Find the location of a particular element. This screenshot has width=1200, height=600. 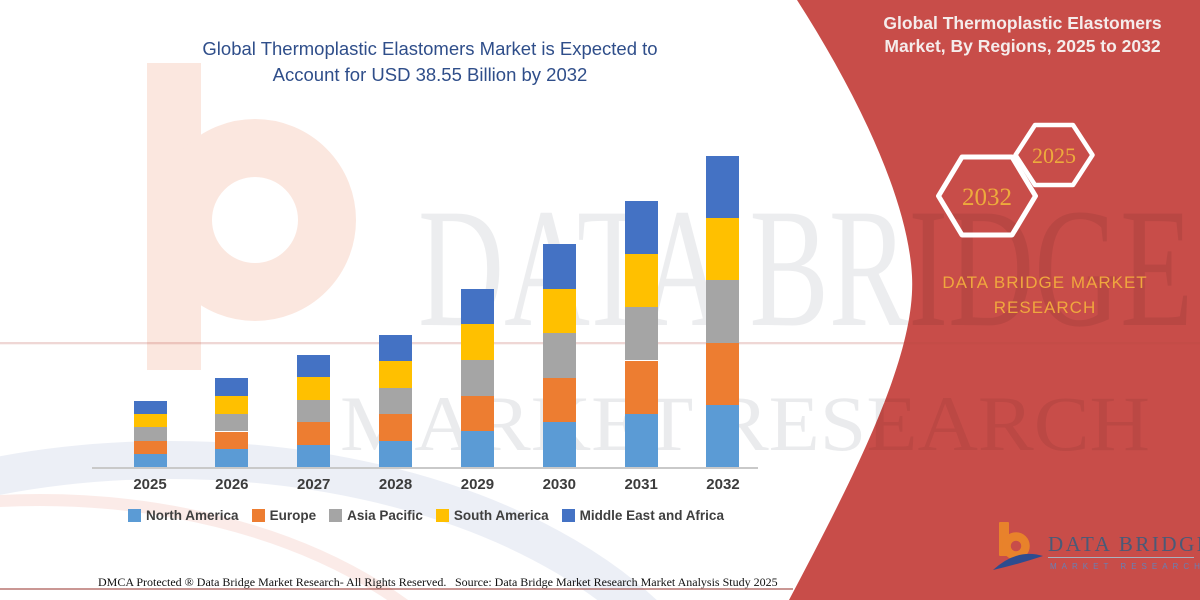

hexagon-2025-year: 2025 is located at coordinates (1054, 155).